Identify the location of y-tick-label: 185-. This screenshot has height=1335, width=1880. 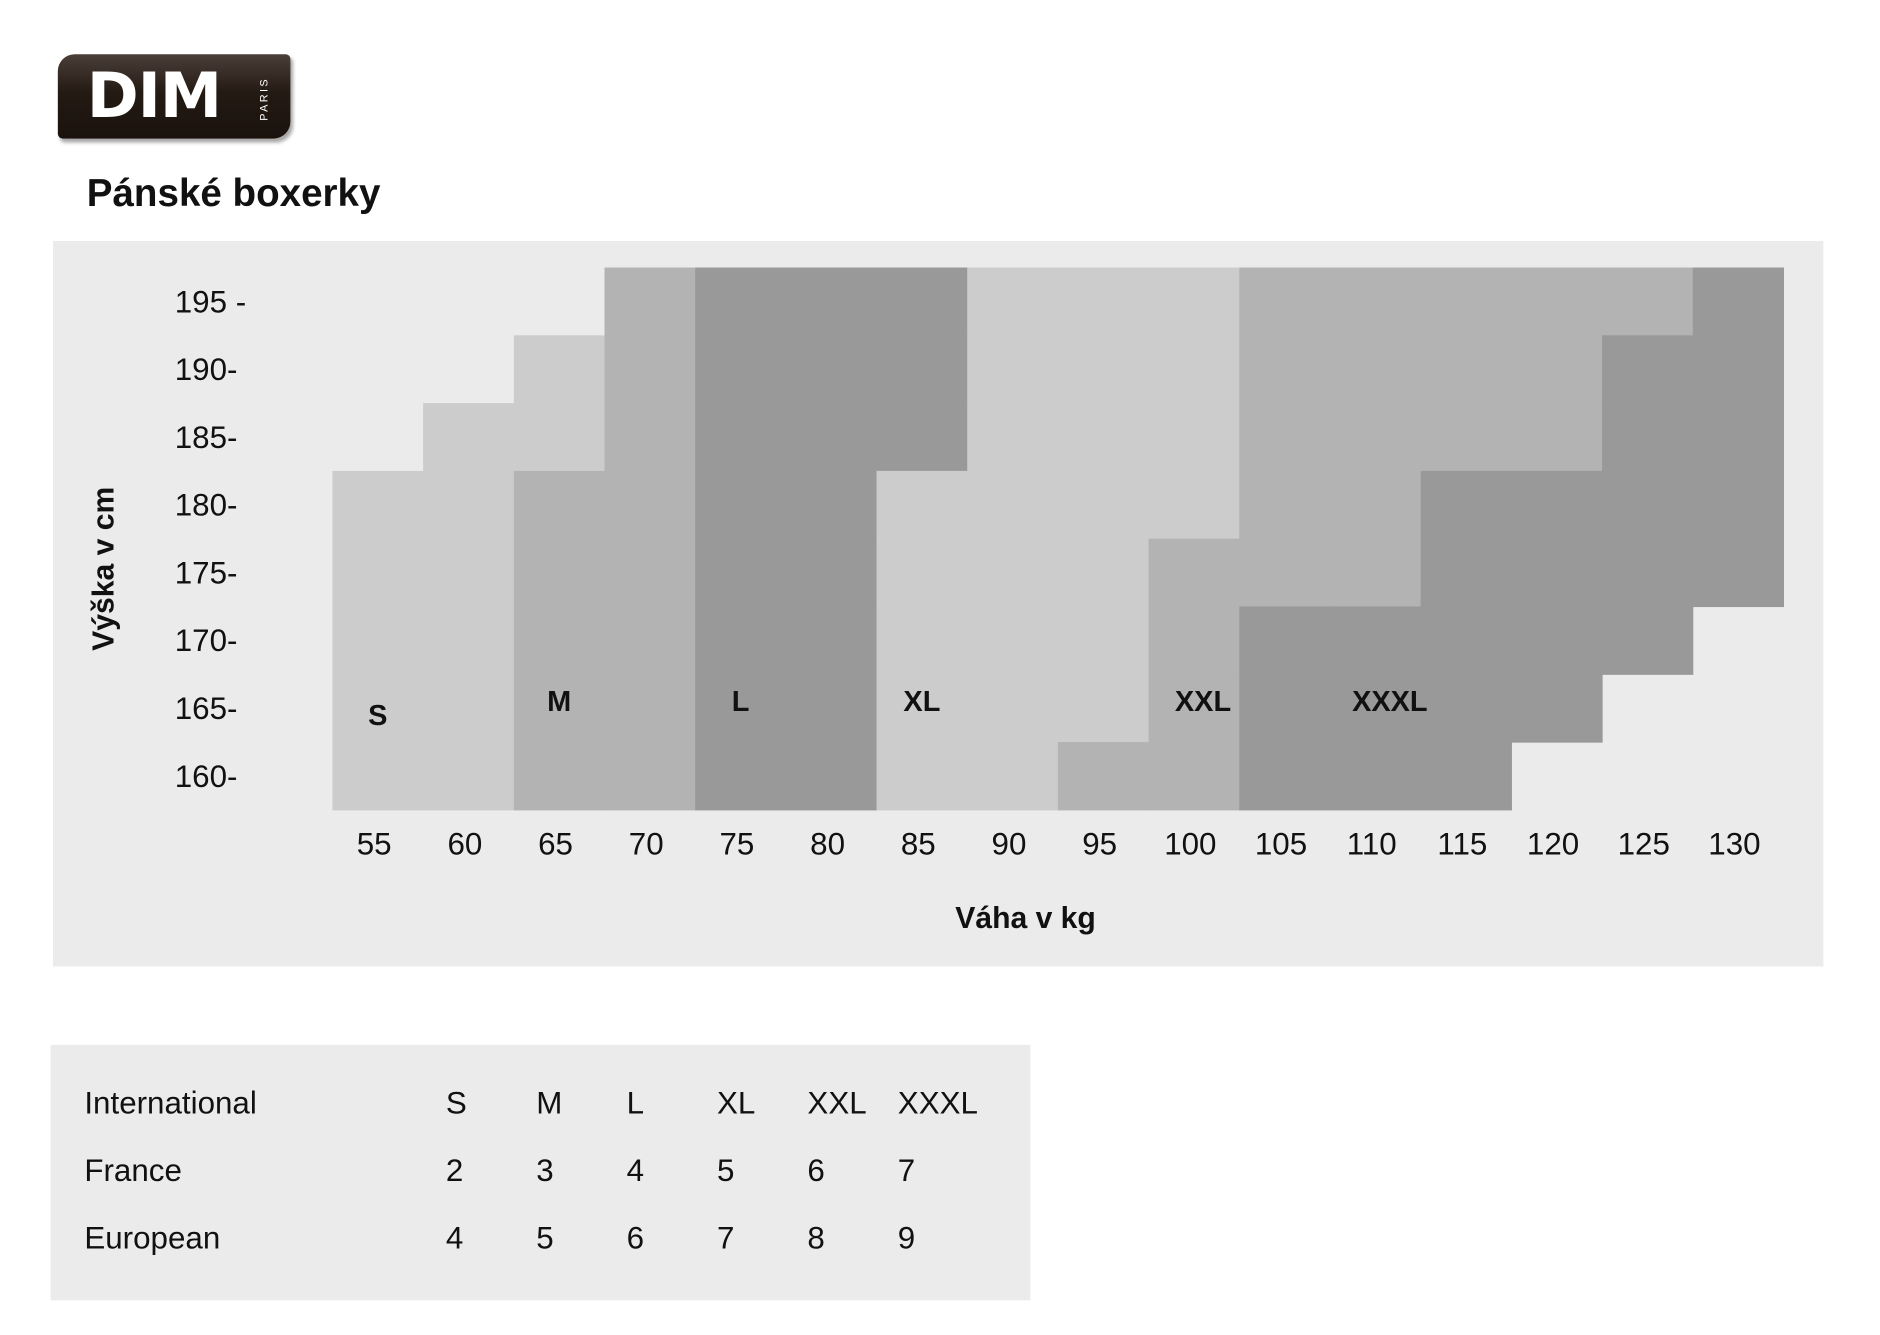
(206, 437).